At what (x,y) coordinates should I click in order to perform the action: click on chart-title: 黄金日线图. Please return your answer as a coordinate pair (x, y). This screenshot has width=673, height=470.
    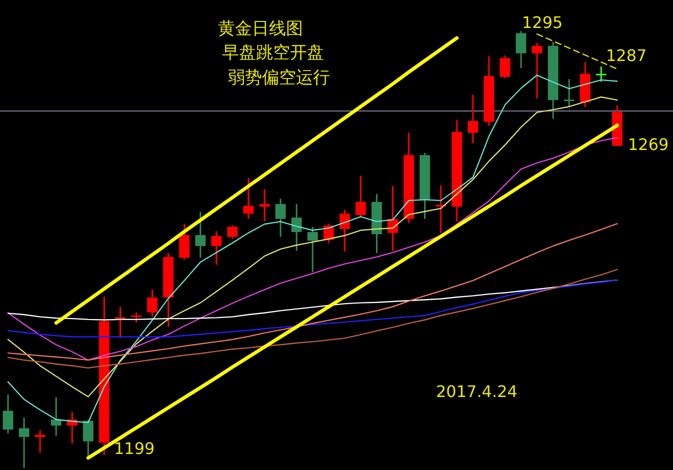
    Looking at the image, I should click on (260, 29).